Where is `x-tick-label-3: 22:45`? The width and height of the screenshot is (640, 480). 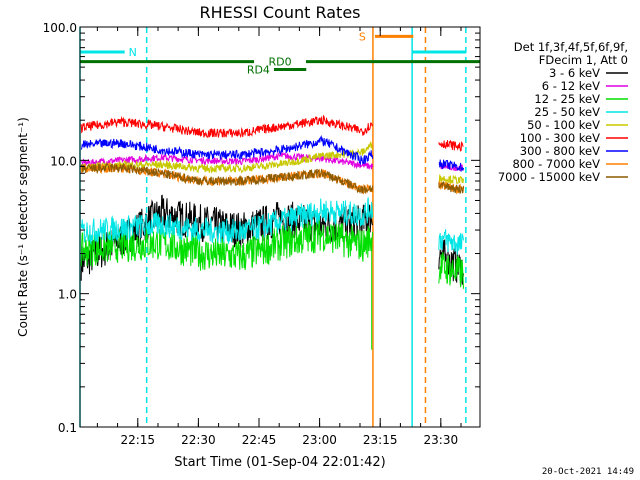 x-tick-label-3: 22:45 is located at coordinates (259, 440).